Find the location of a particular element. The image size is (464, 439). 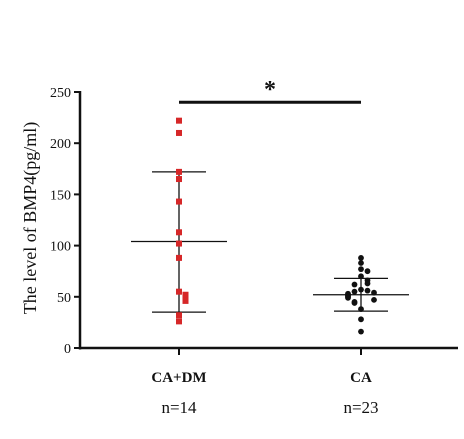

sample-size-label: n=23 is located at coordinates (360, 407).